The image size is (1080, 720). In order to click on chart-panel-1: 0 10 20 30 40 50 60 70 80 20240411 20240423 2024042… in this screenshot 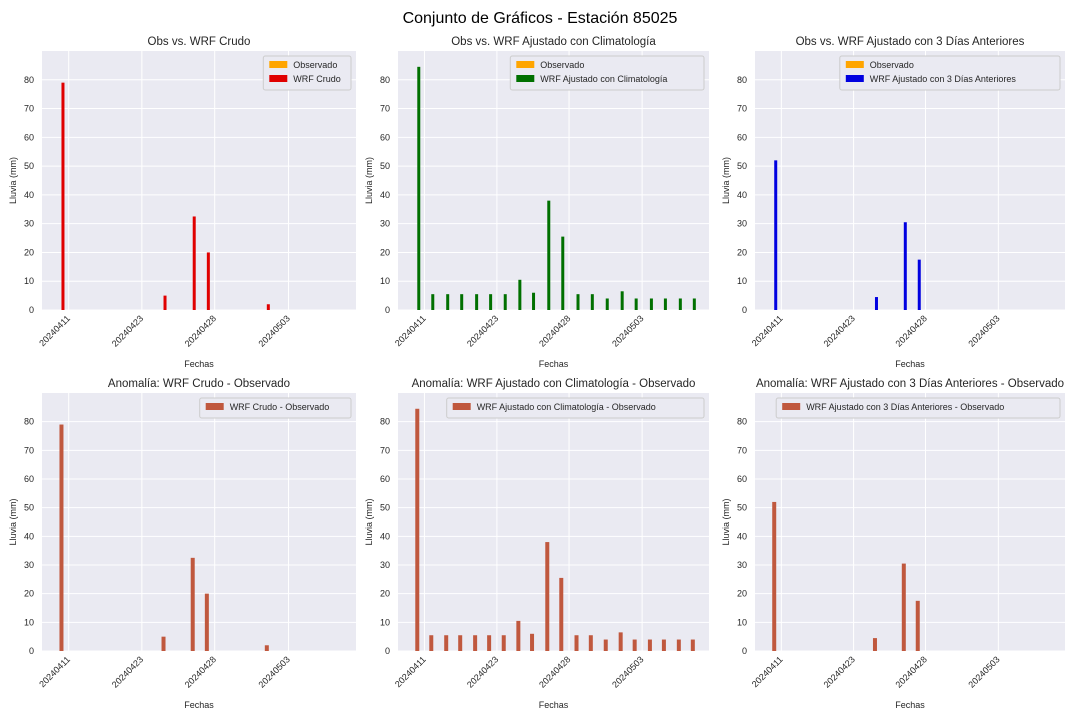, I will do `click(182, 202)`.